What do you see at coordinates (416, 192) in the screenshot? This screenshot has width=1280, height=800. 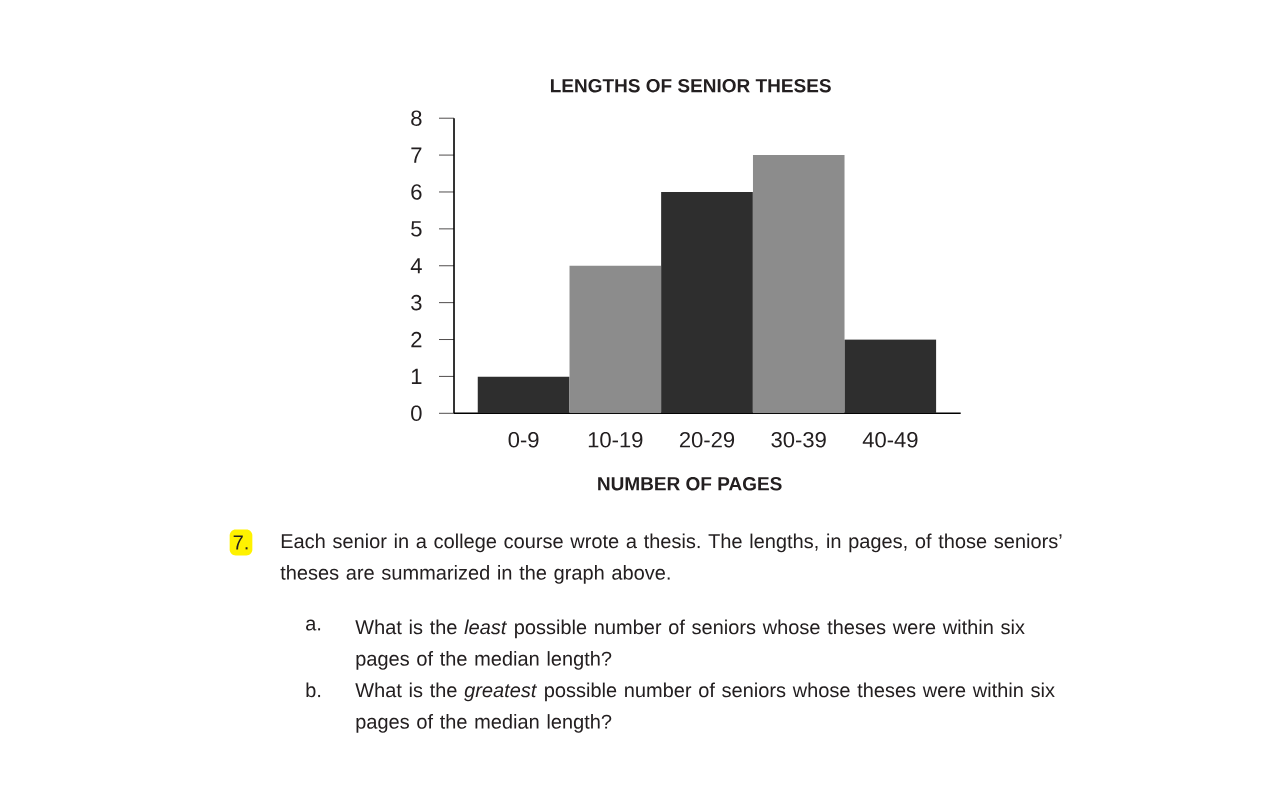 I see `y-tick-label: 6` at bounding box center [416, 192].